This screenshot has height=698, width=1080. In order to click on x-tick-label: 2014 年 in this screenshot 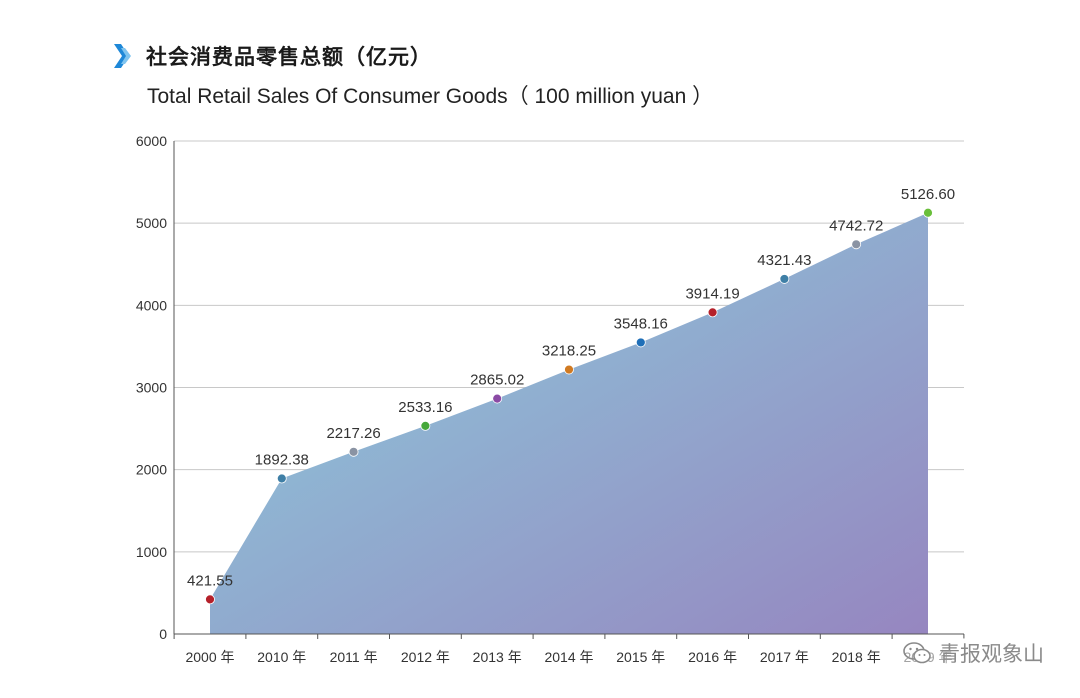, I will do `click(568, 657)`.